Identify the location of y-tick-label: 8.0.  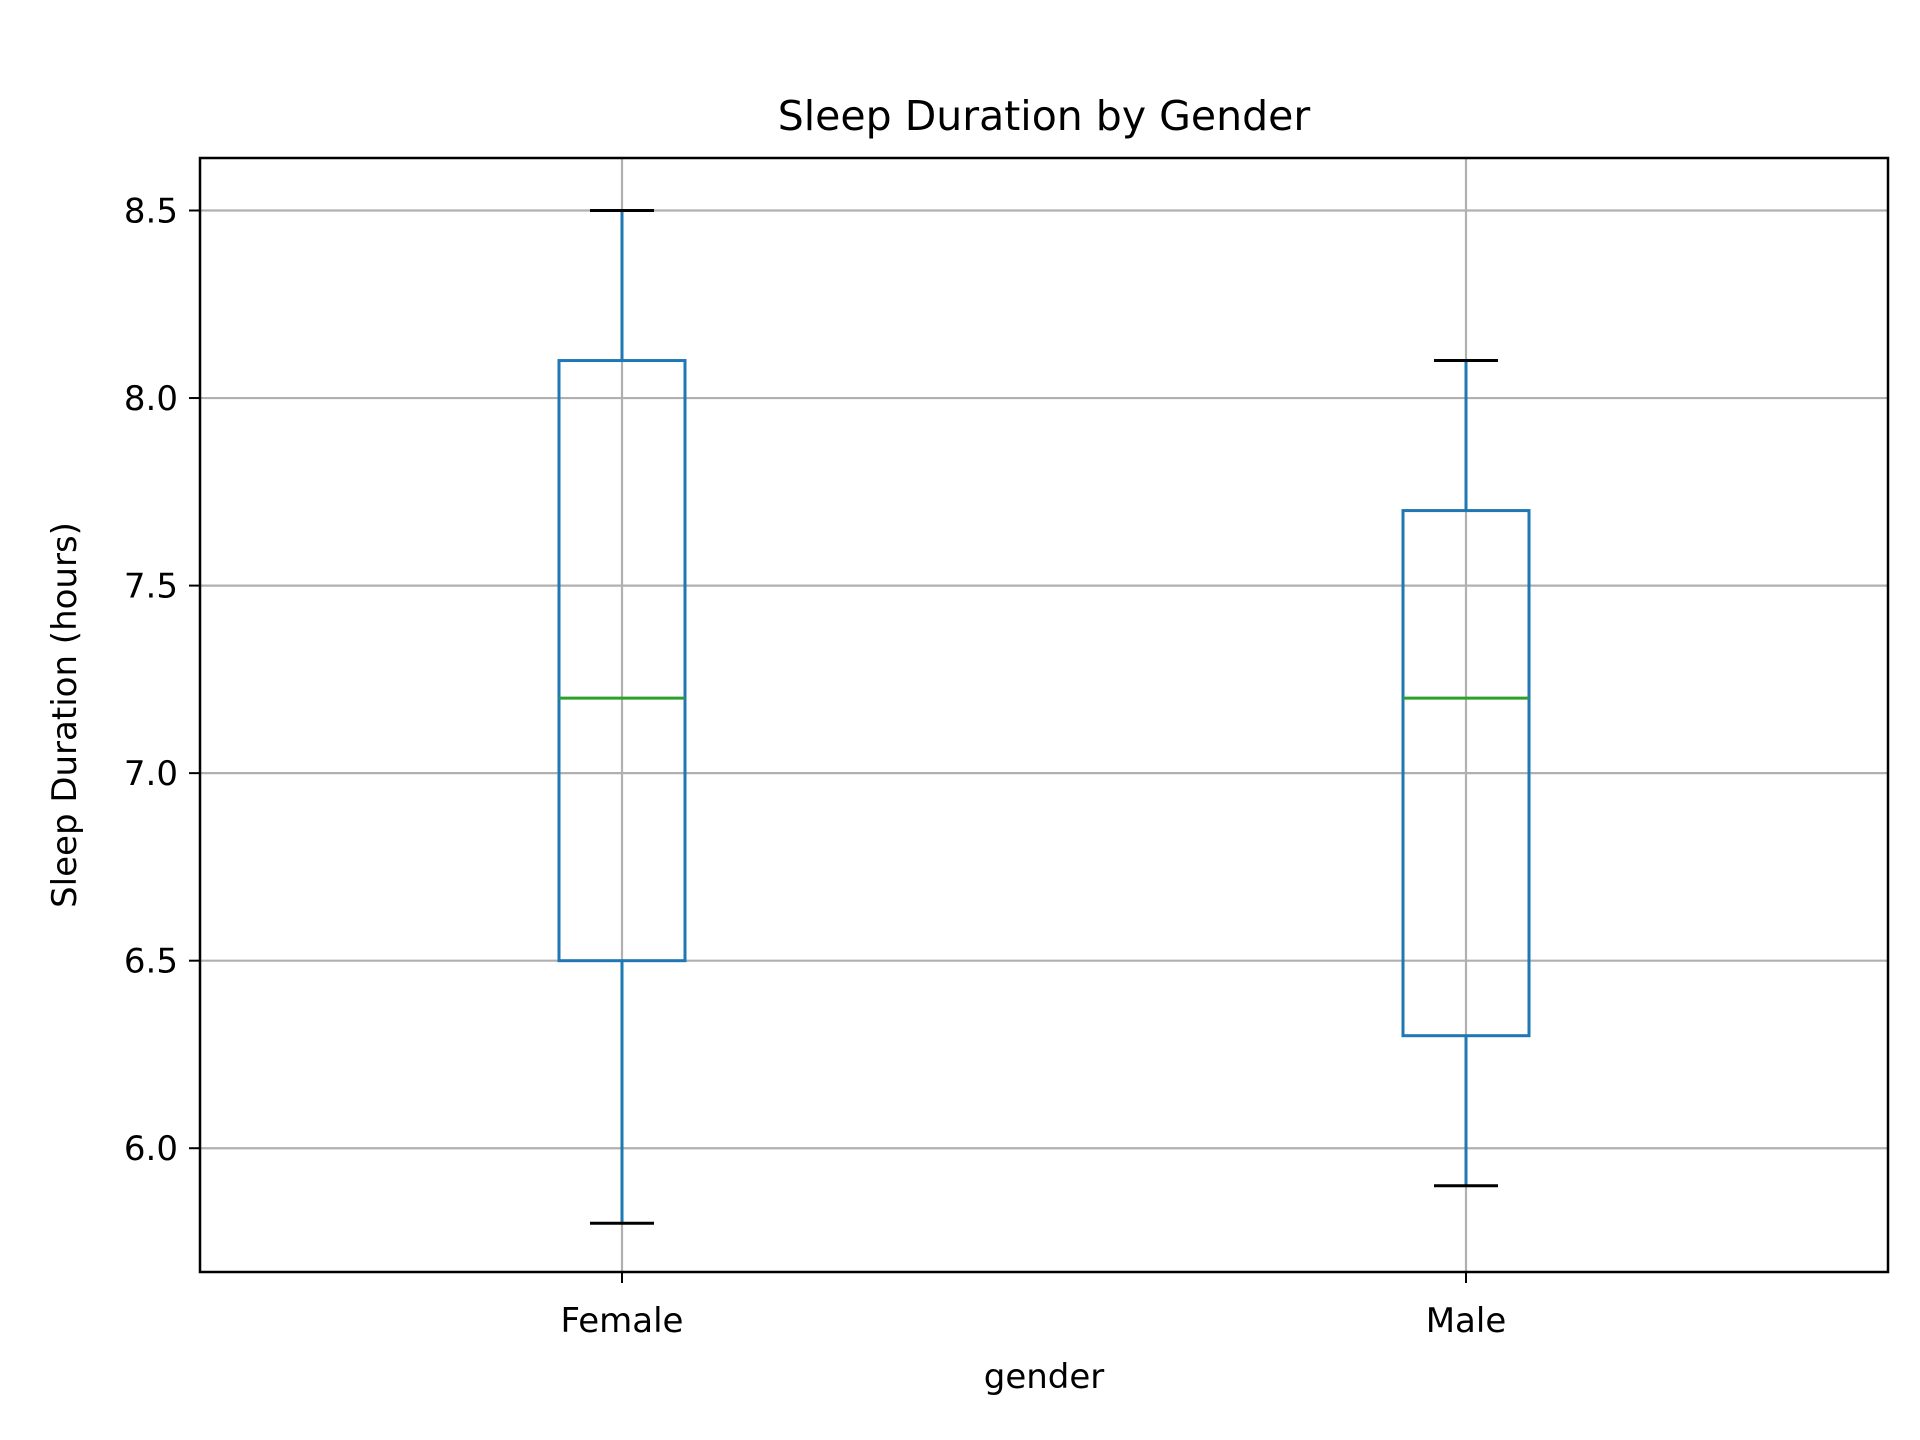
(151, 399).